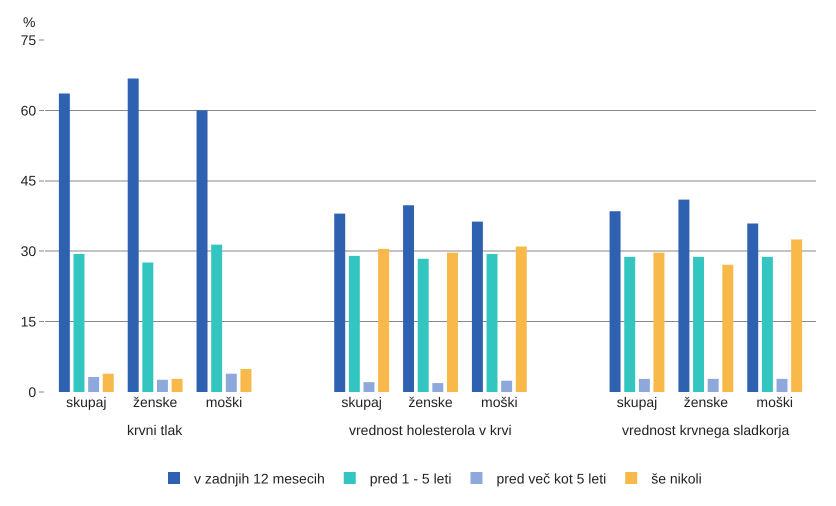 The height and width of the screenshot is (506, 836). What do you see at coordinates (676, 478) in the screenshot?
I see `legend-label: še nikoli` at bounding box center [676, 478].